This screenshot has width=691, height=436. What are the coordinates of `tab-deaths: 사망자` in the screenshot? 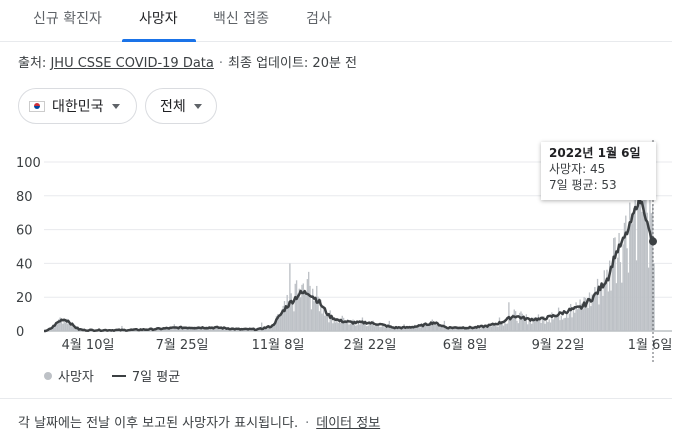 It's located at (158, 19).